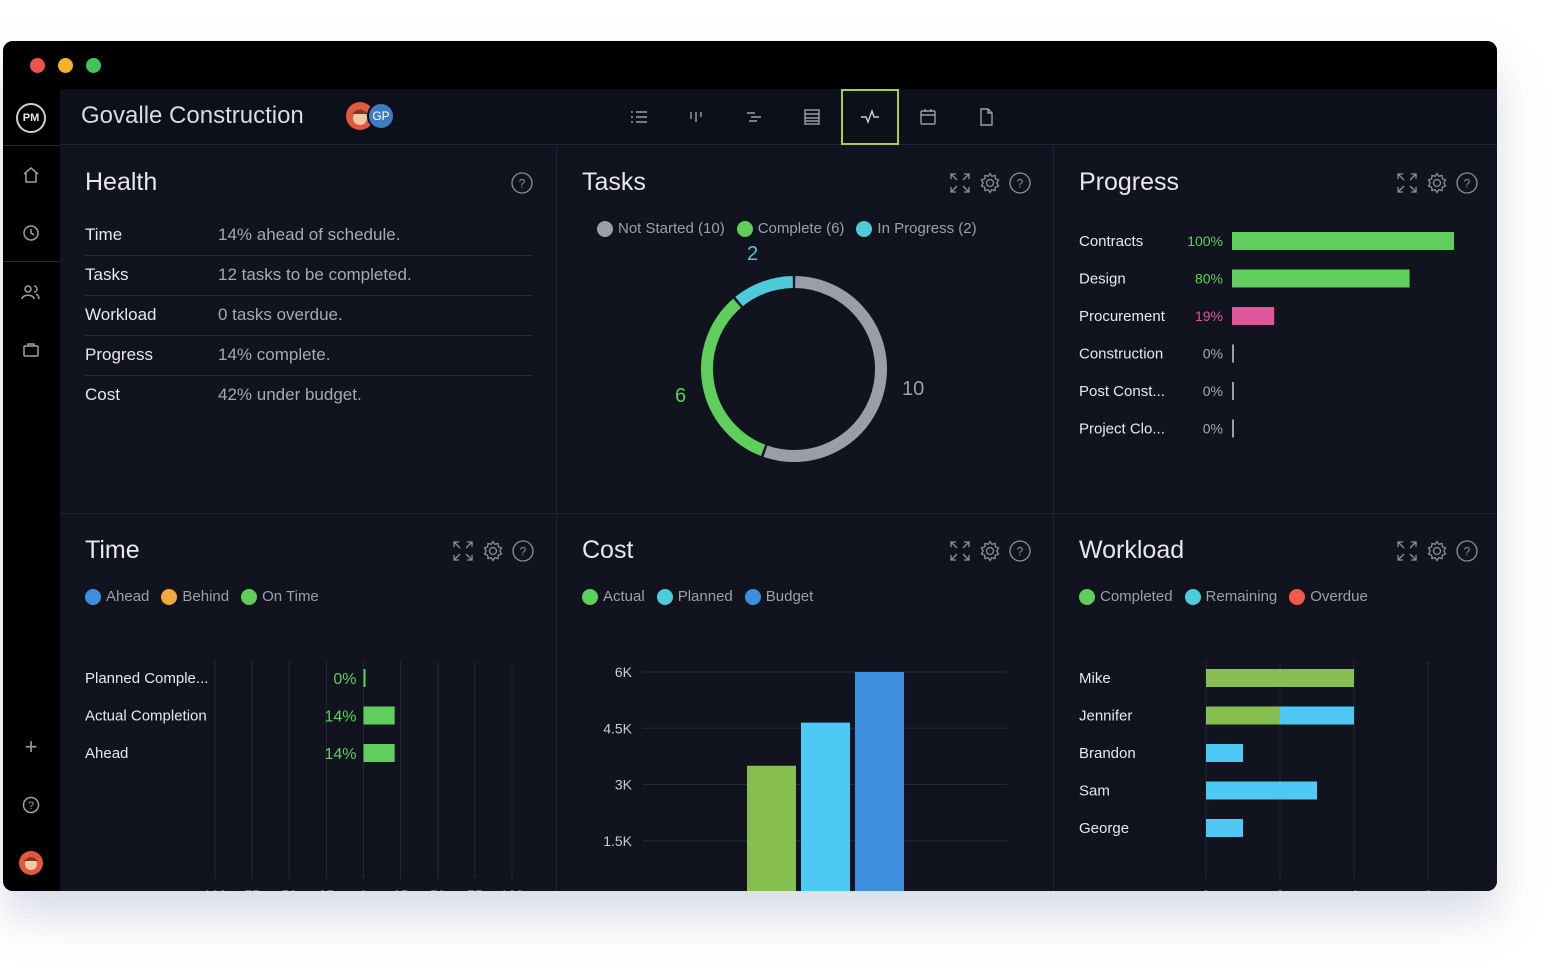 Image resolution: width=1558 pixels, height=972 pixels. Describe the element at coordinates (1111, 241) in the screenshot. I see `progress-category-label: Contracts` at that location.